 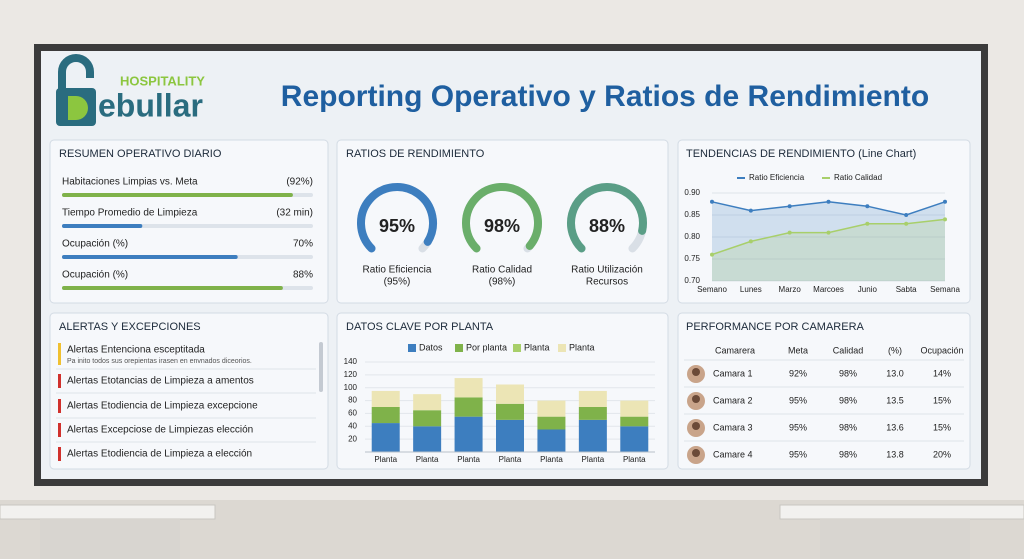 I want to click on desk-base, so click(x=110, y=539).